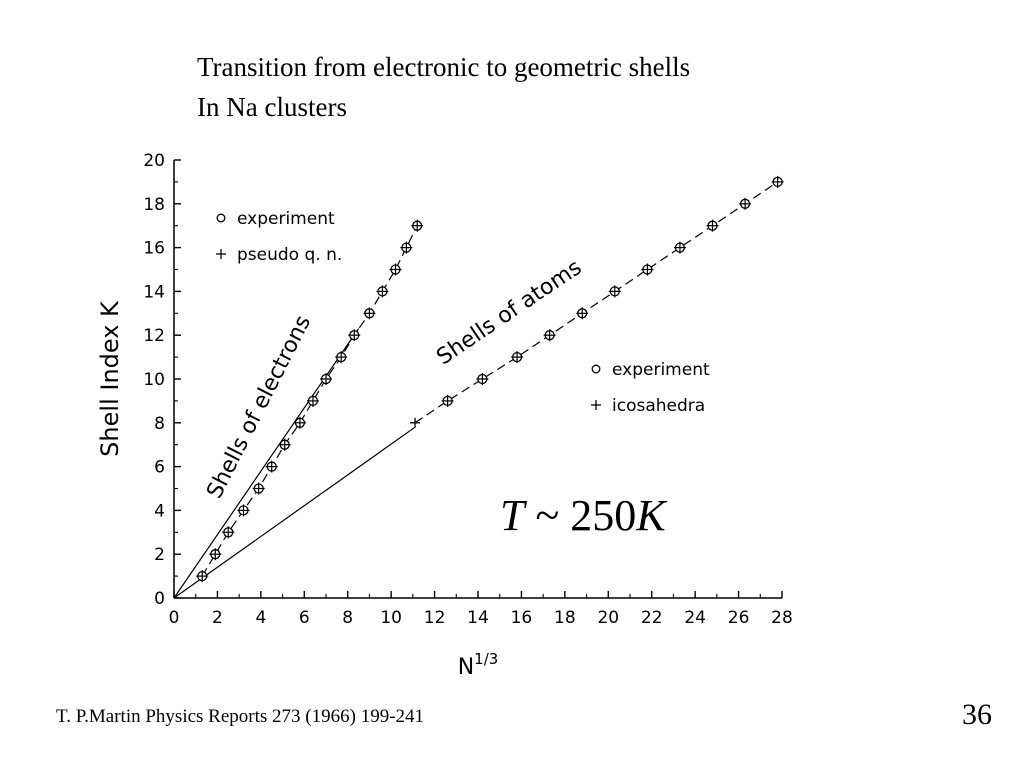 The width and height of the screenshot is (1024, 768). I want to click on y-tick-label: 2, so click(159, 555).